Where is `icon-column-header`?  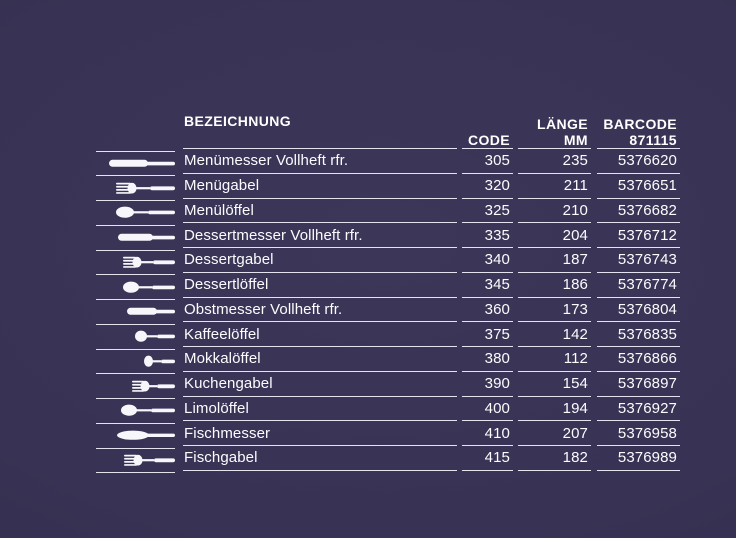 icon-column-header is located at coordinates (135, 127).